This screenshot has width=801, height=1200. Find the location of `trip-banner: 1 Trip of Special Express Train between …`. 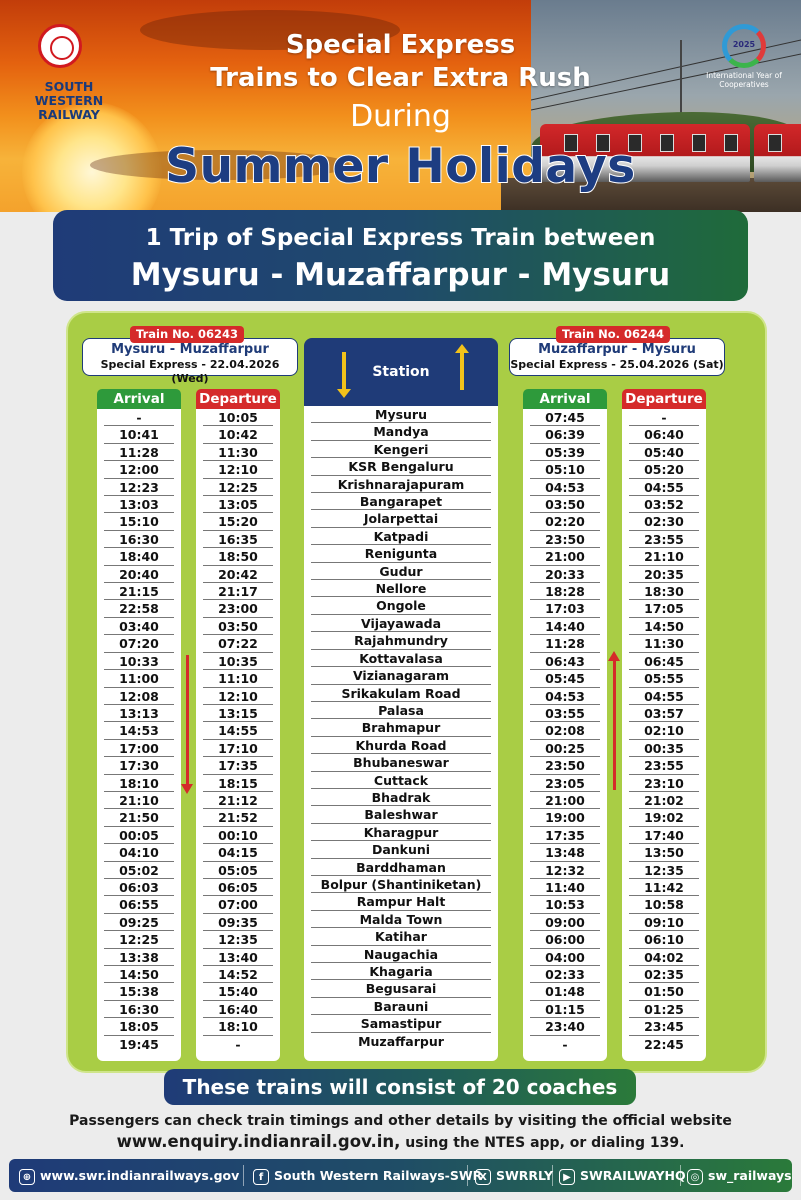

trip-banner: 1 Trip of Special Express Train between … is located at coordinates (400, 255).